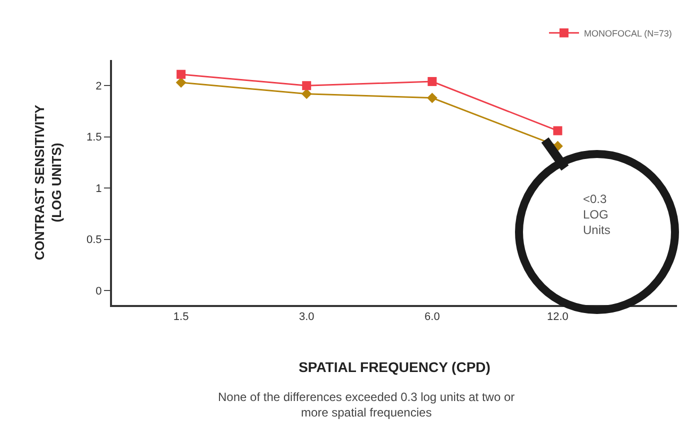  What do you see at coordinates (181, 317) in the screenshot?
I see `x-tick-label: 1.5` at bounding box center [181, 317].